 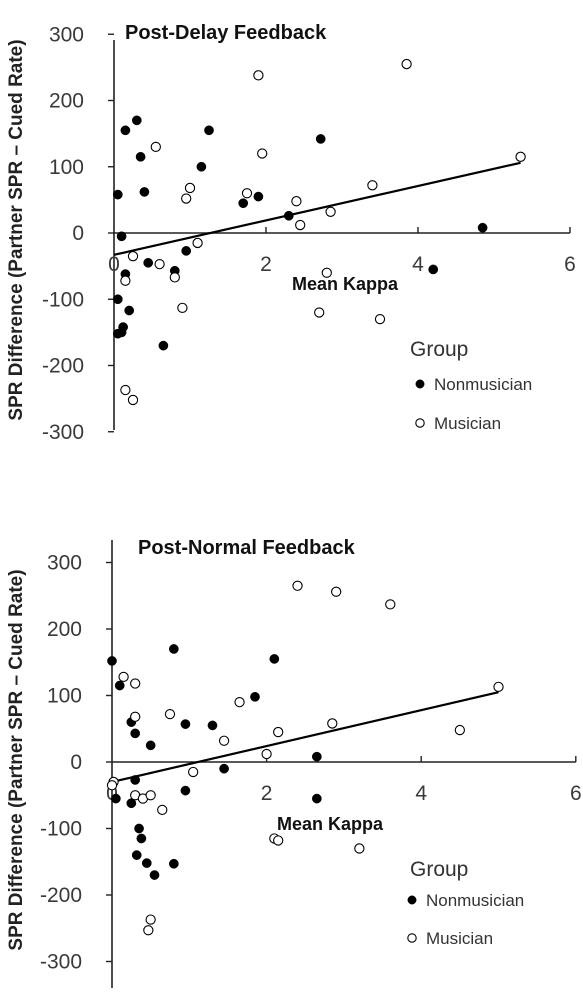 I want to click on x-tick-label: 0, so click(x=112, y=793).